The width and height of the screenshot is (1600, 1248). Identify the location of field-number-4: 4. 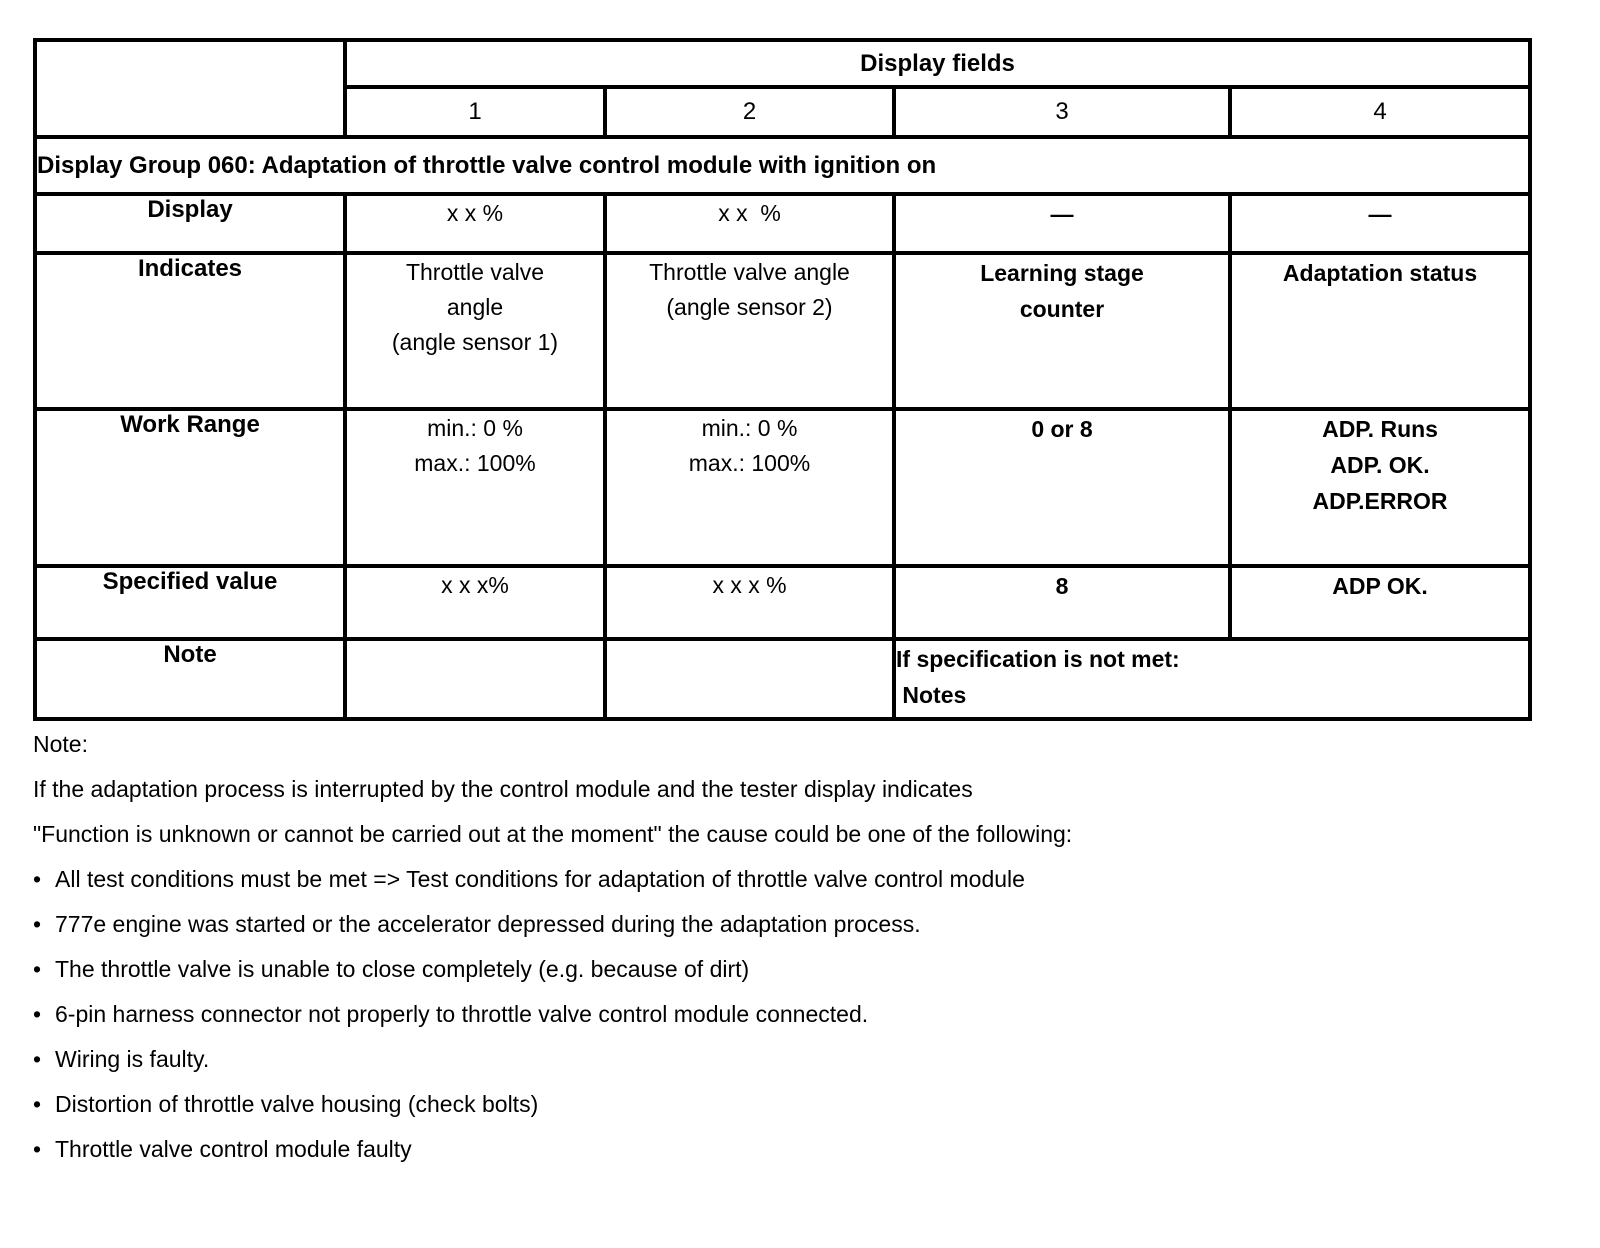
(1380, 112).